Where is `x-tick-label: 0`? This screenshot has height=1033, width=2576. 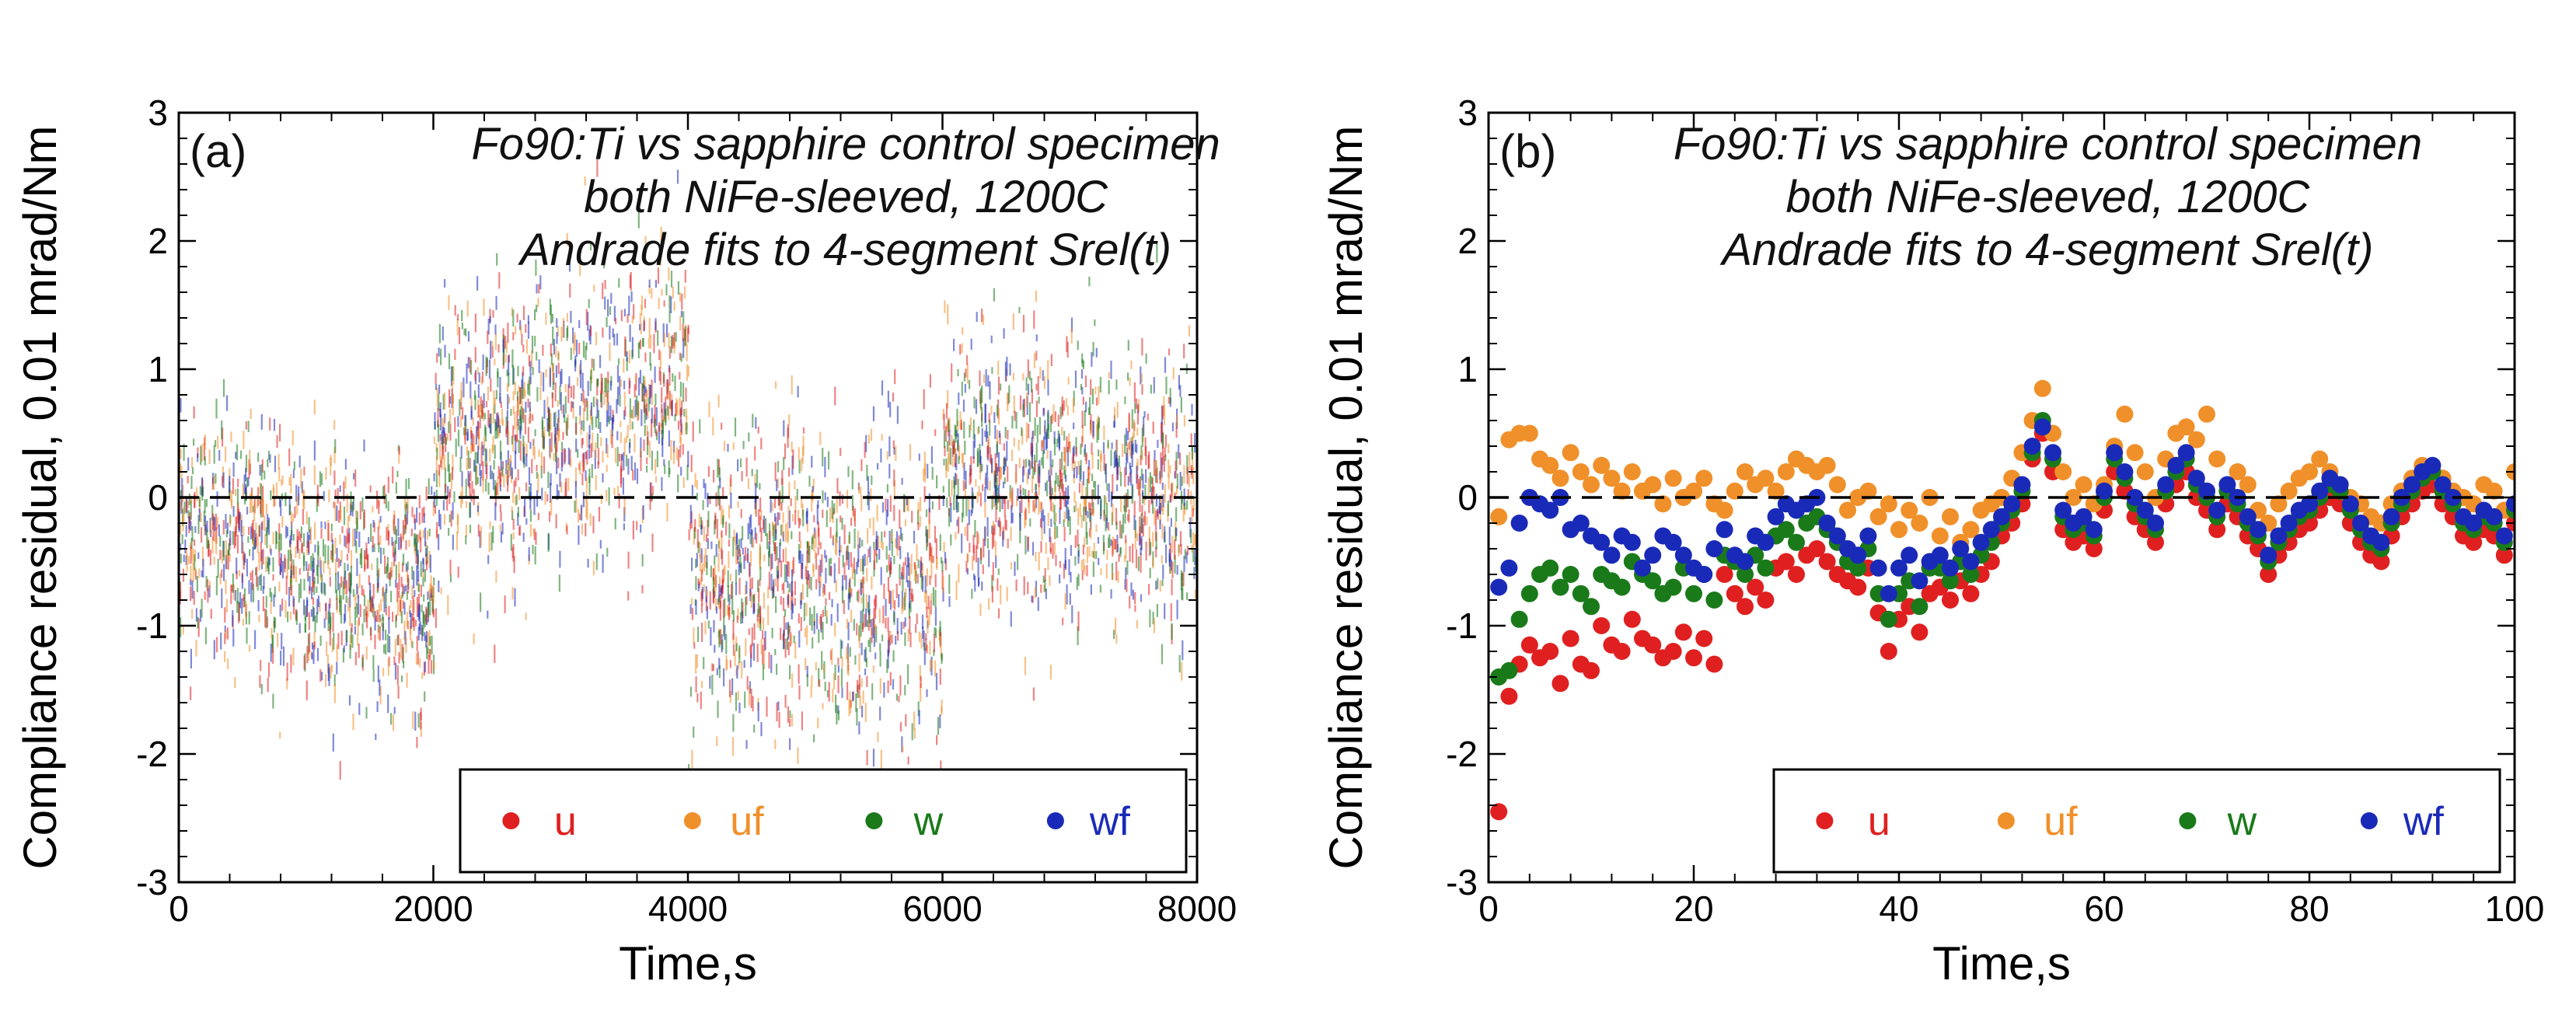
x-tick-label: 0 is located at coordinates (1489, 908).